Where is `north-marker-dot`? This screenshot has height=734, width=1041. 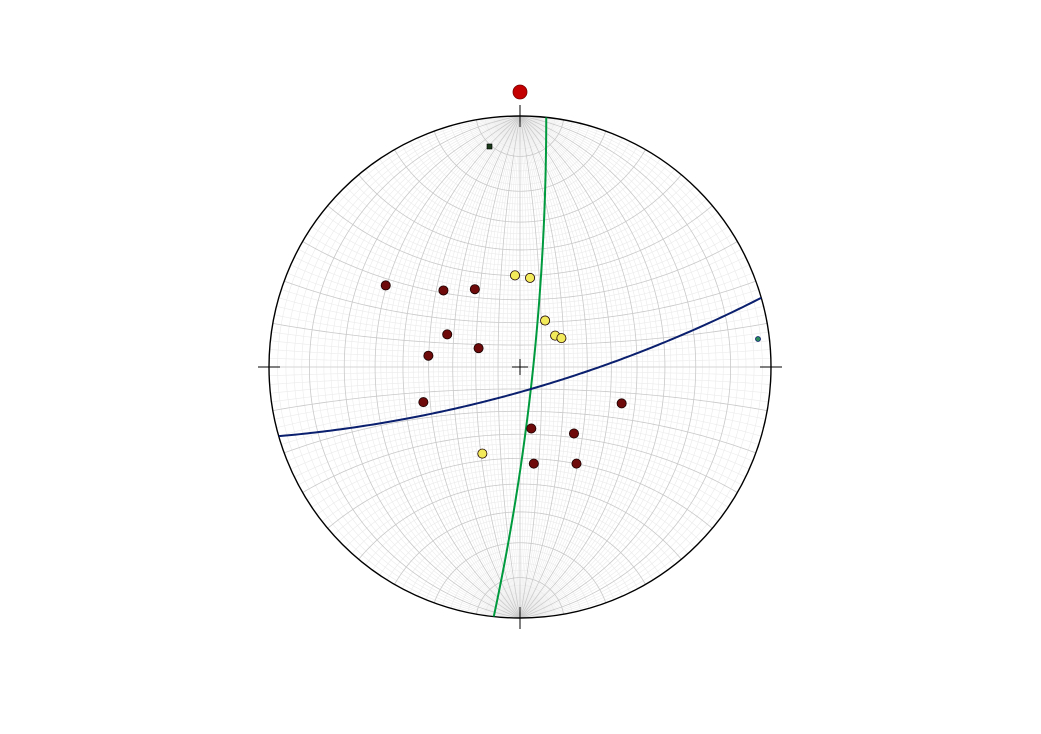
north-marker-dot is located at coordinates (520, 92).